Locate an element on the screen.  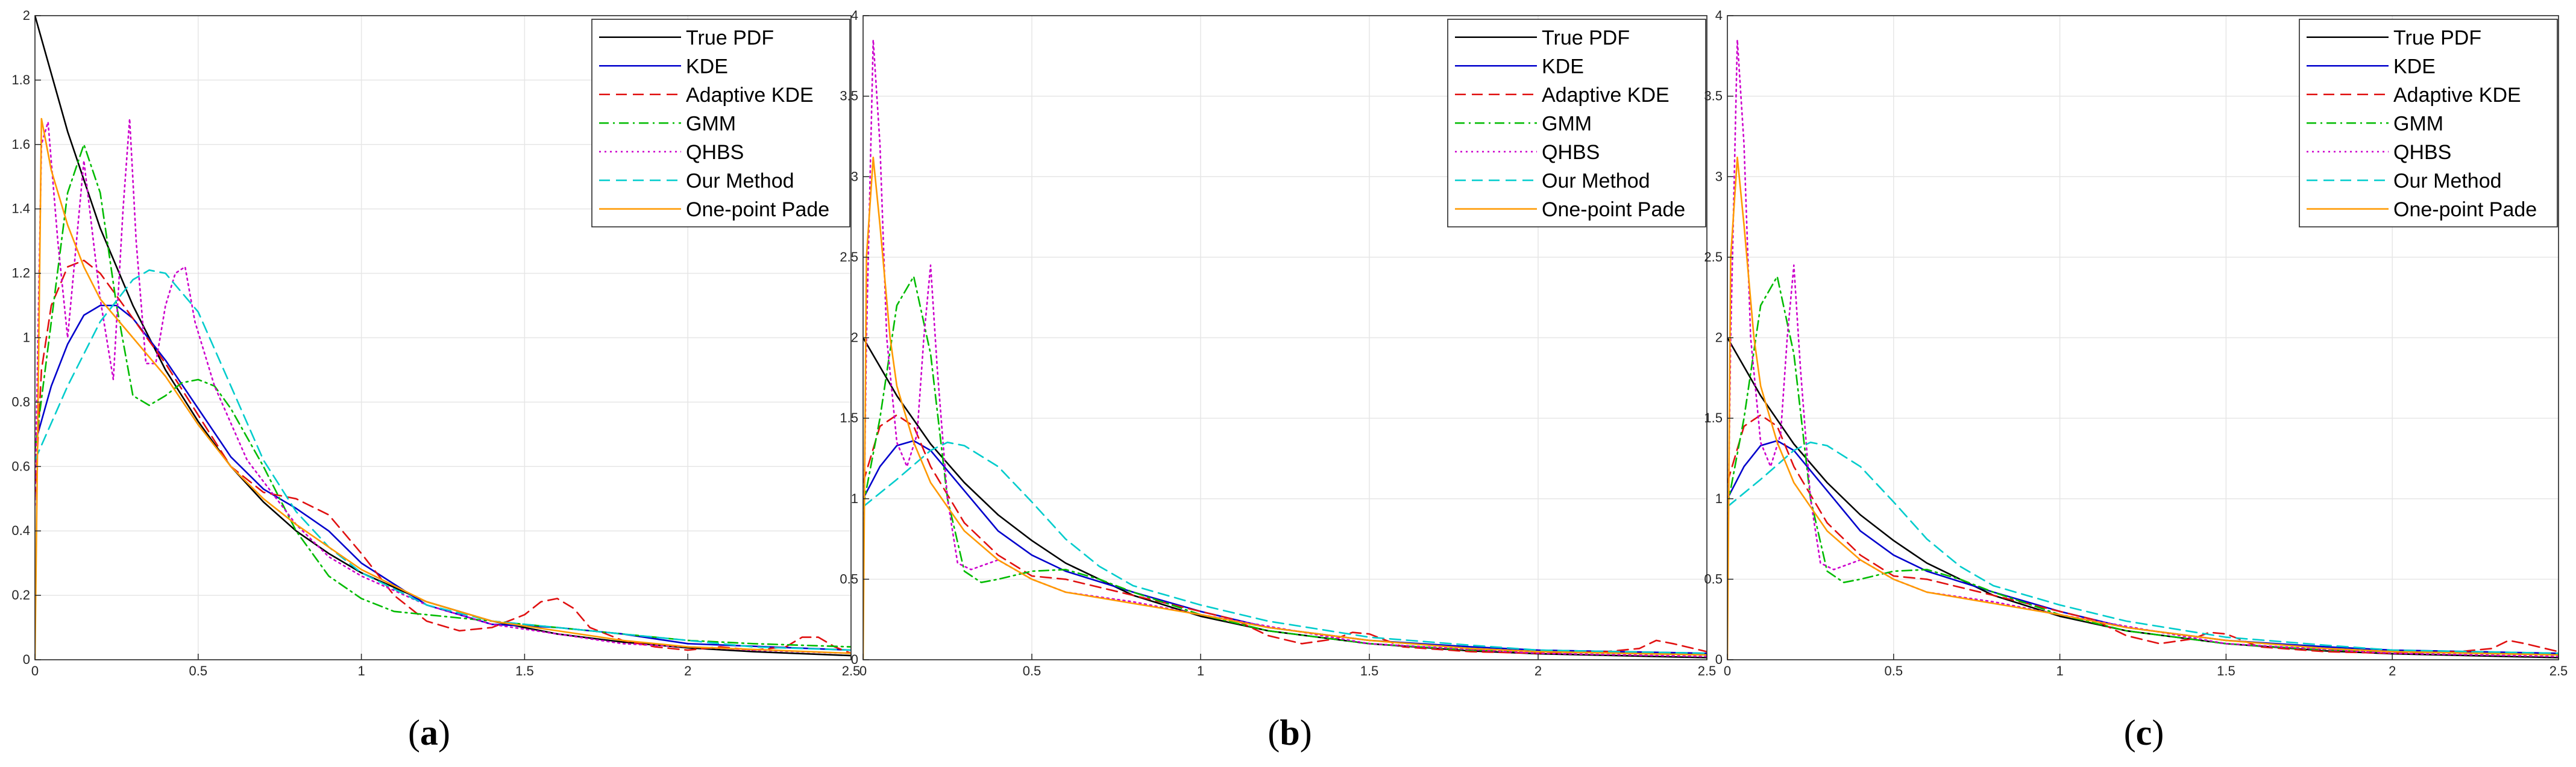
caption-letter: c is located at coordinates (2144, 733).